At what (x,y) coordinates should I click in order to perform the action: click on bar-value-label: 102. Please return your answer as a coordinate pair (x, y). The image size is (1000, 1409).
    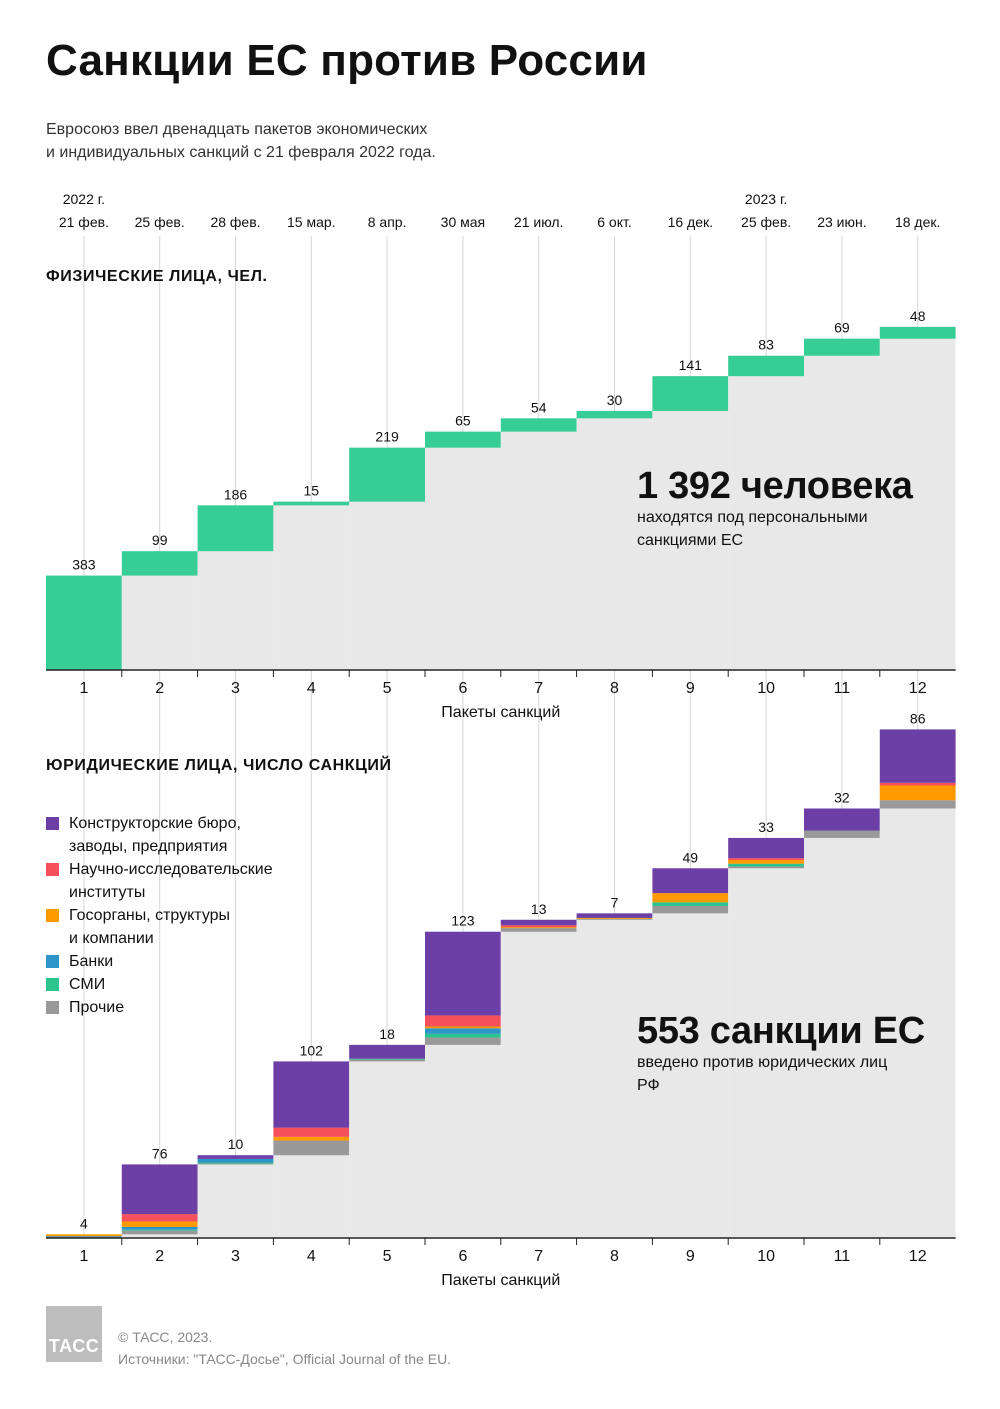
    Looking at the image, I should click on (312, 1050).